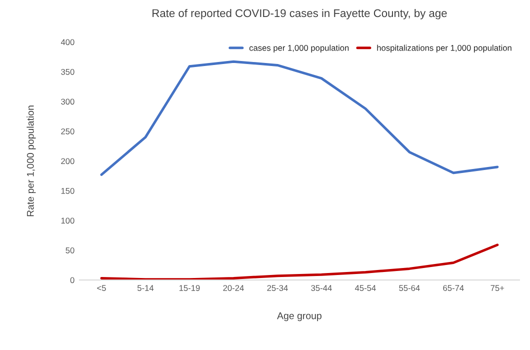 The width and height of the screenshot is (530, 350). What do you see at coordinates (67, 131) in the screenshot?
I see `y-tick-label: 250` at bounding box center [67, 131].